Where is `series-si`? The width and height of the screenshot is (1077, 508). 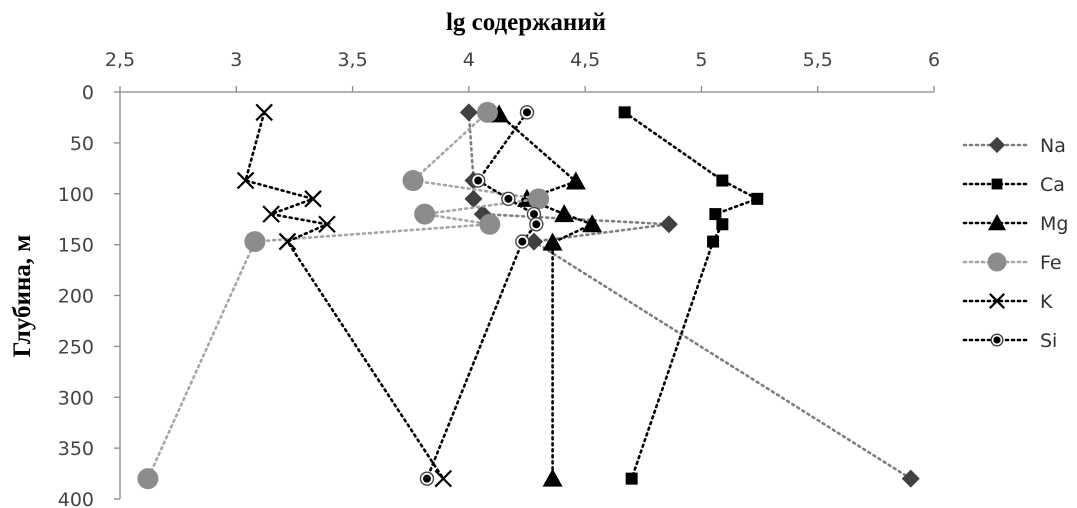 series-si is located at coordinates (481, 295).